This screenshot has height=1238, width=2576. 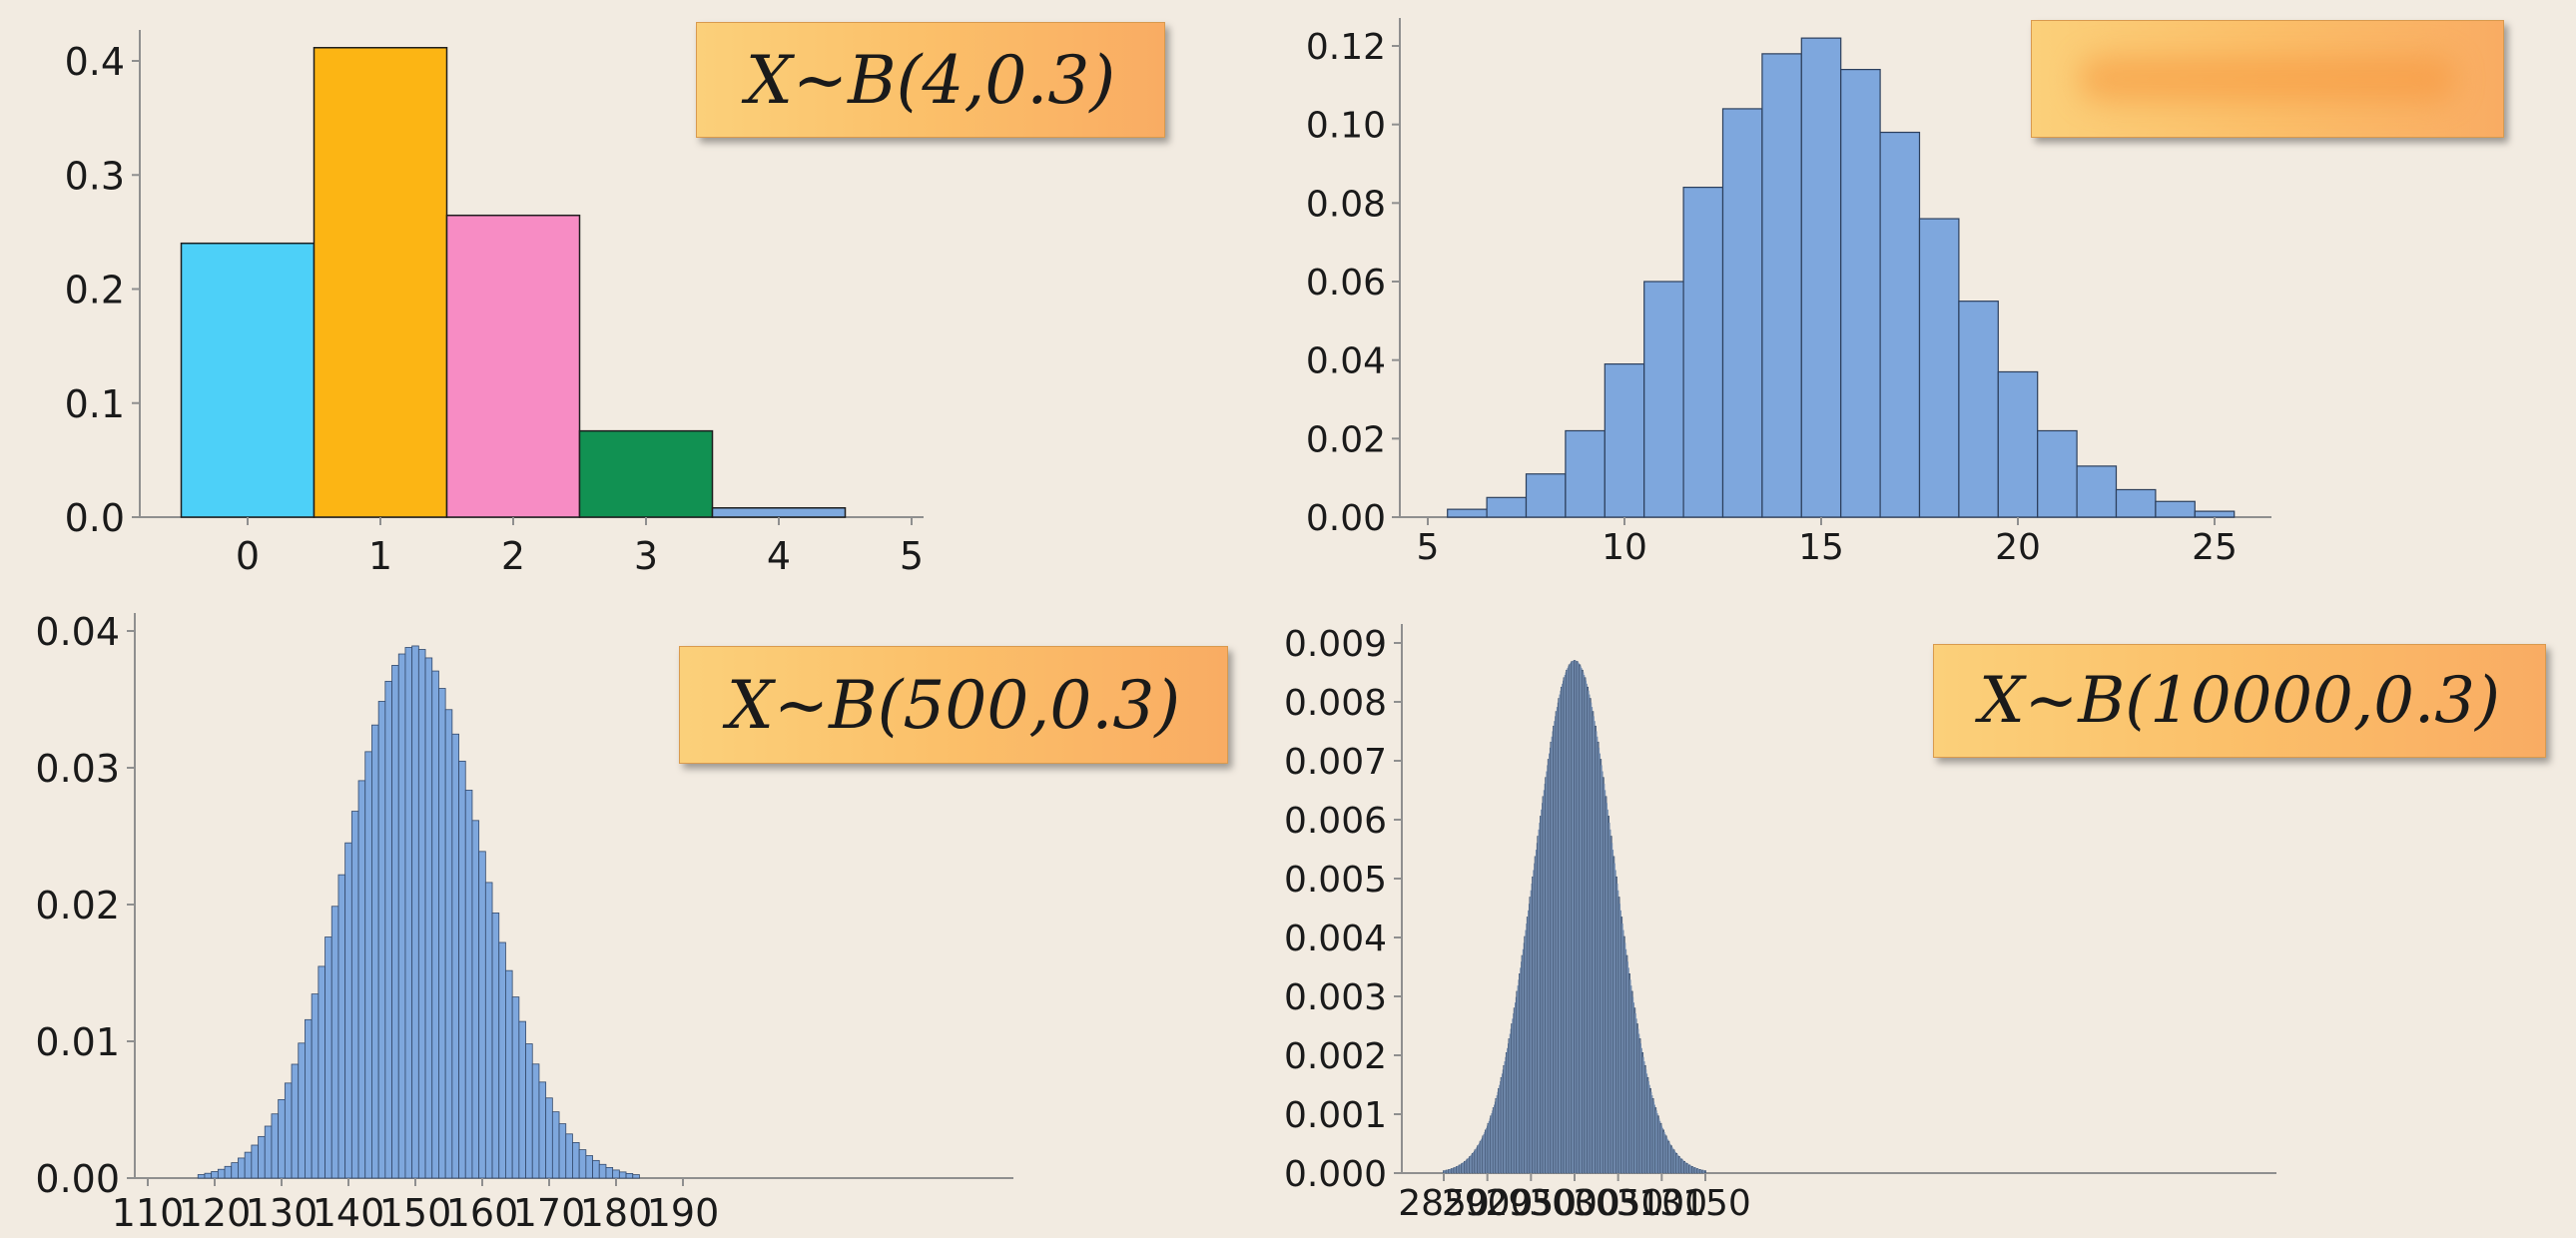 I want to click on x-tick-label: 190, so click(x=683, y=1213).